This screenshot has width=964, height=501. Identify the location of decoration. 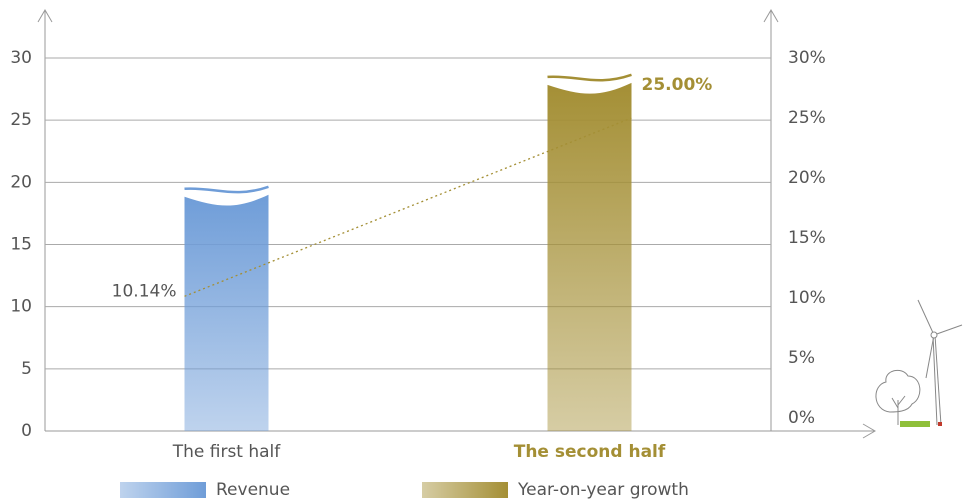
(919, 363).